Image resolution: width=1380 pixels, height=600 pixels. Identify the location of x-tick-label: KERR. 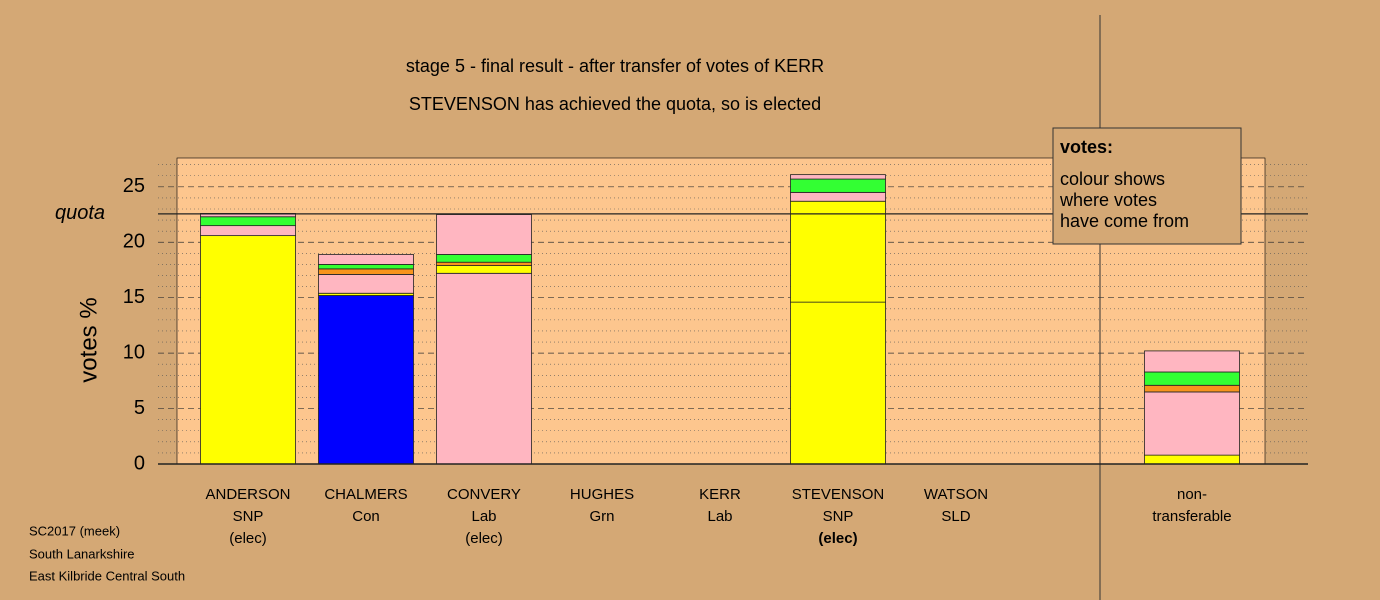
(720, 494).